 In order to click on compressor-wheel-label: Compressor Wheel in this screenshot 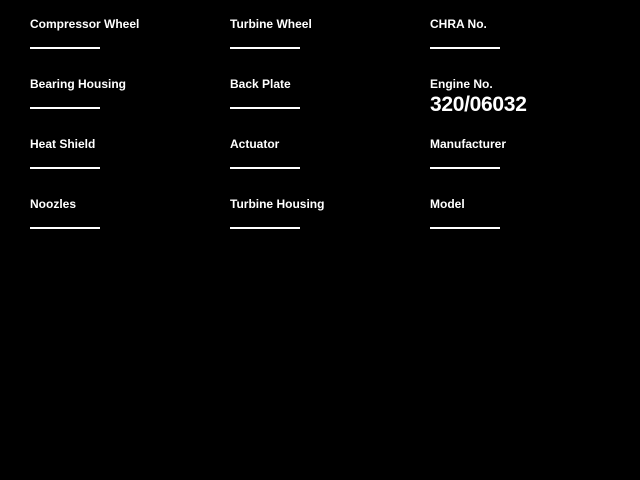, I will do `click(85, 24)`.